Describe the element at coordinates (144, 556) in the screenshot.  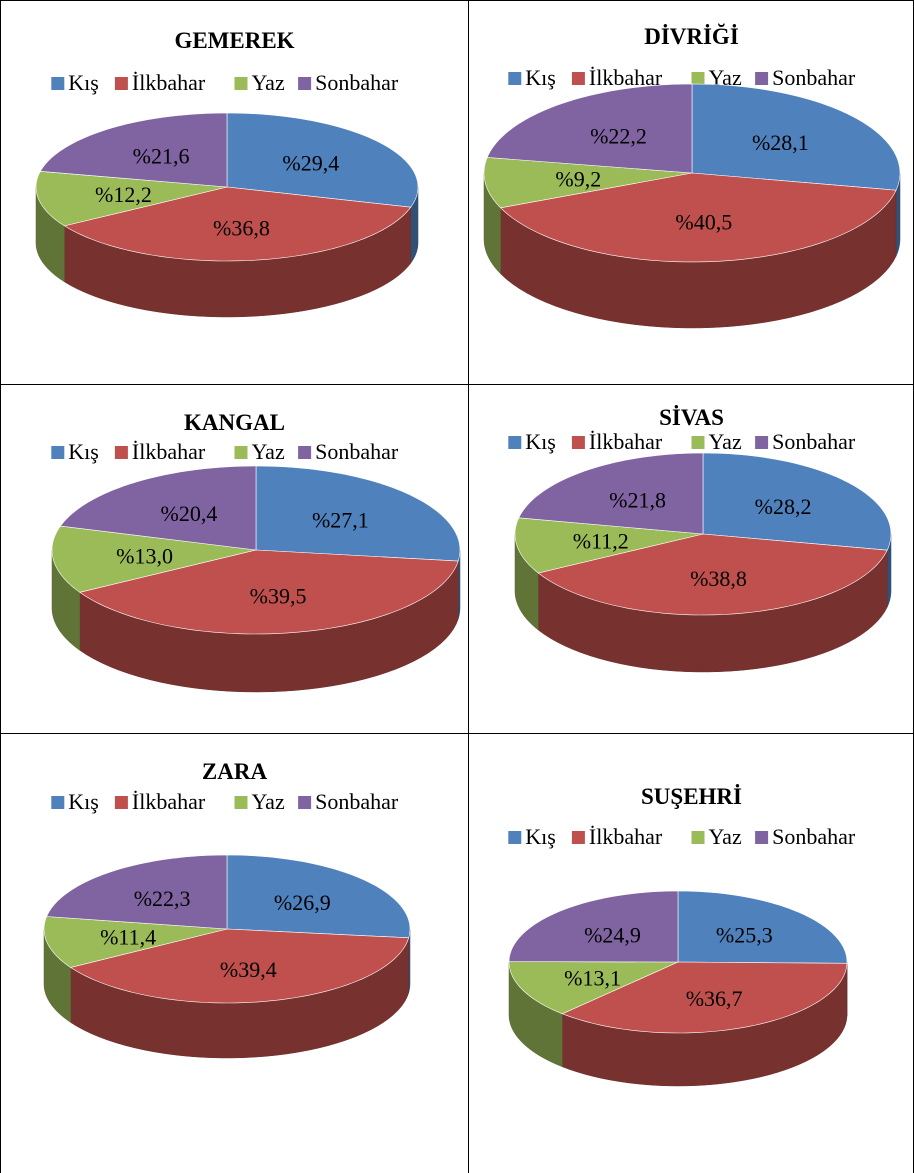
I see `data-label-yaz: %13,0` at that location.